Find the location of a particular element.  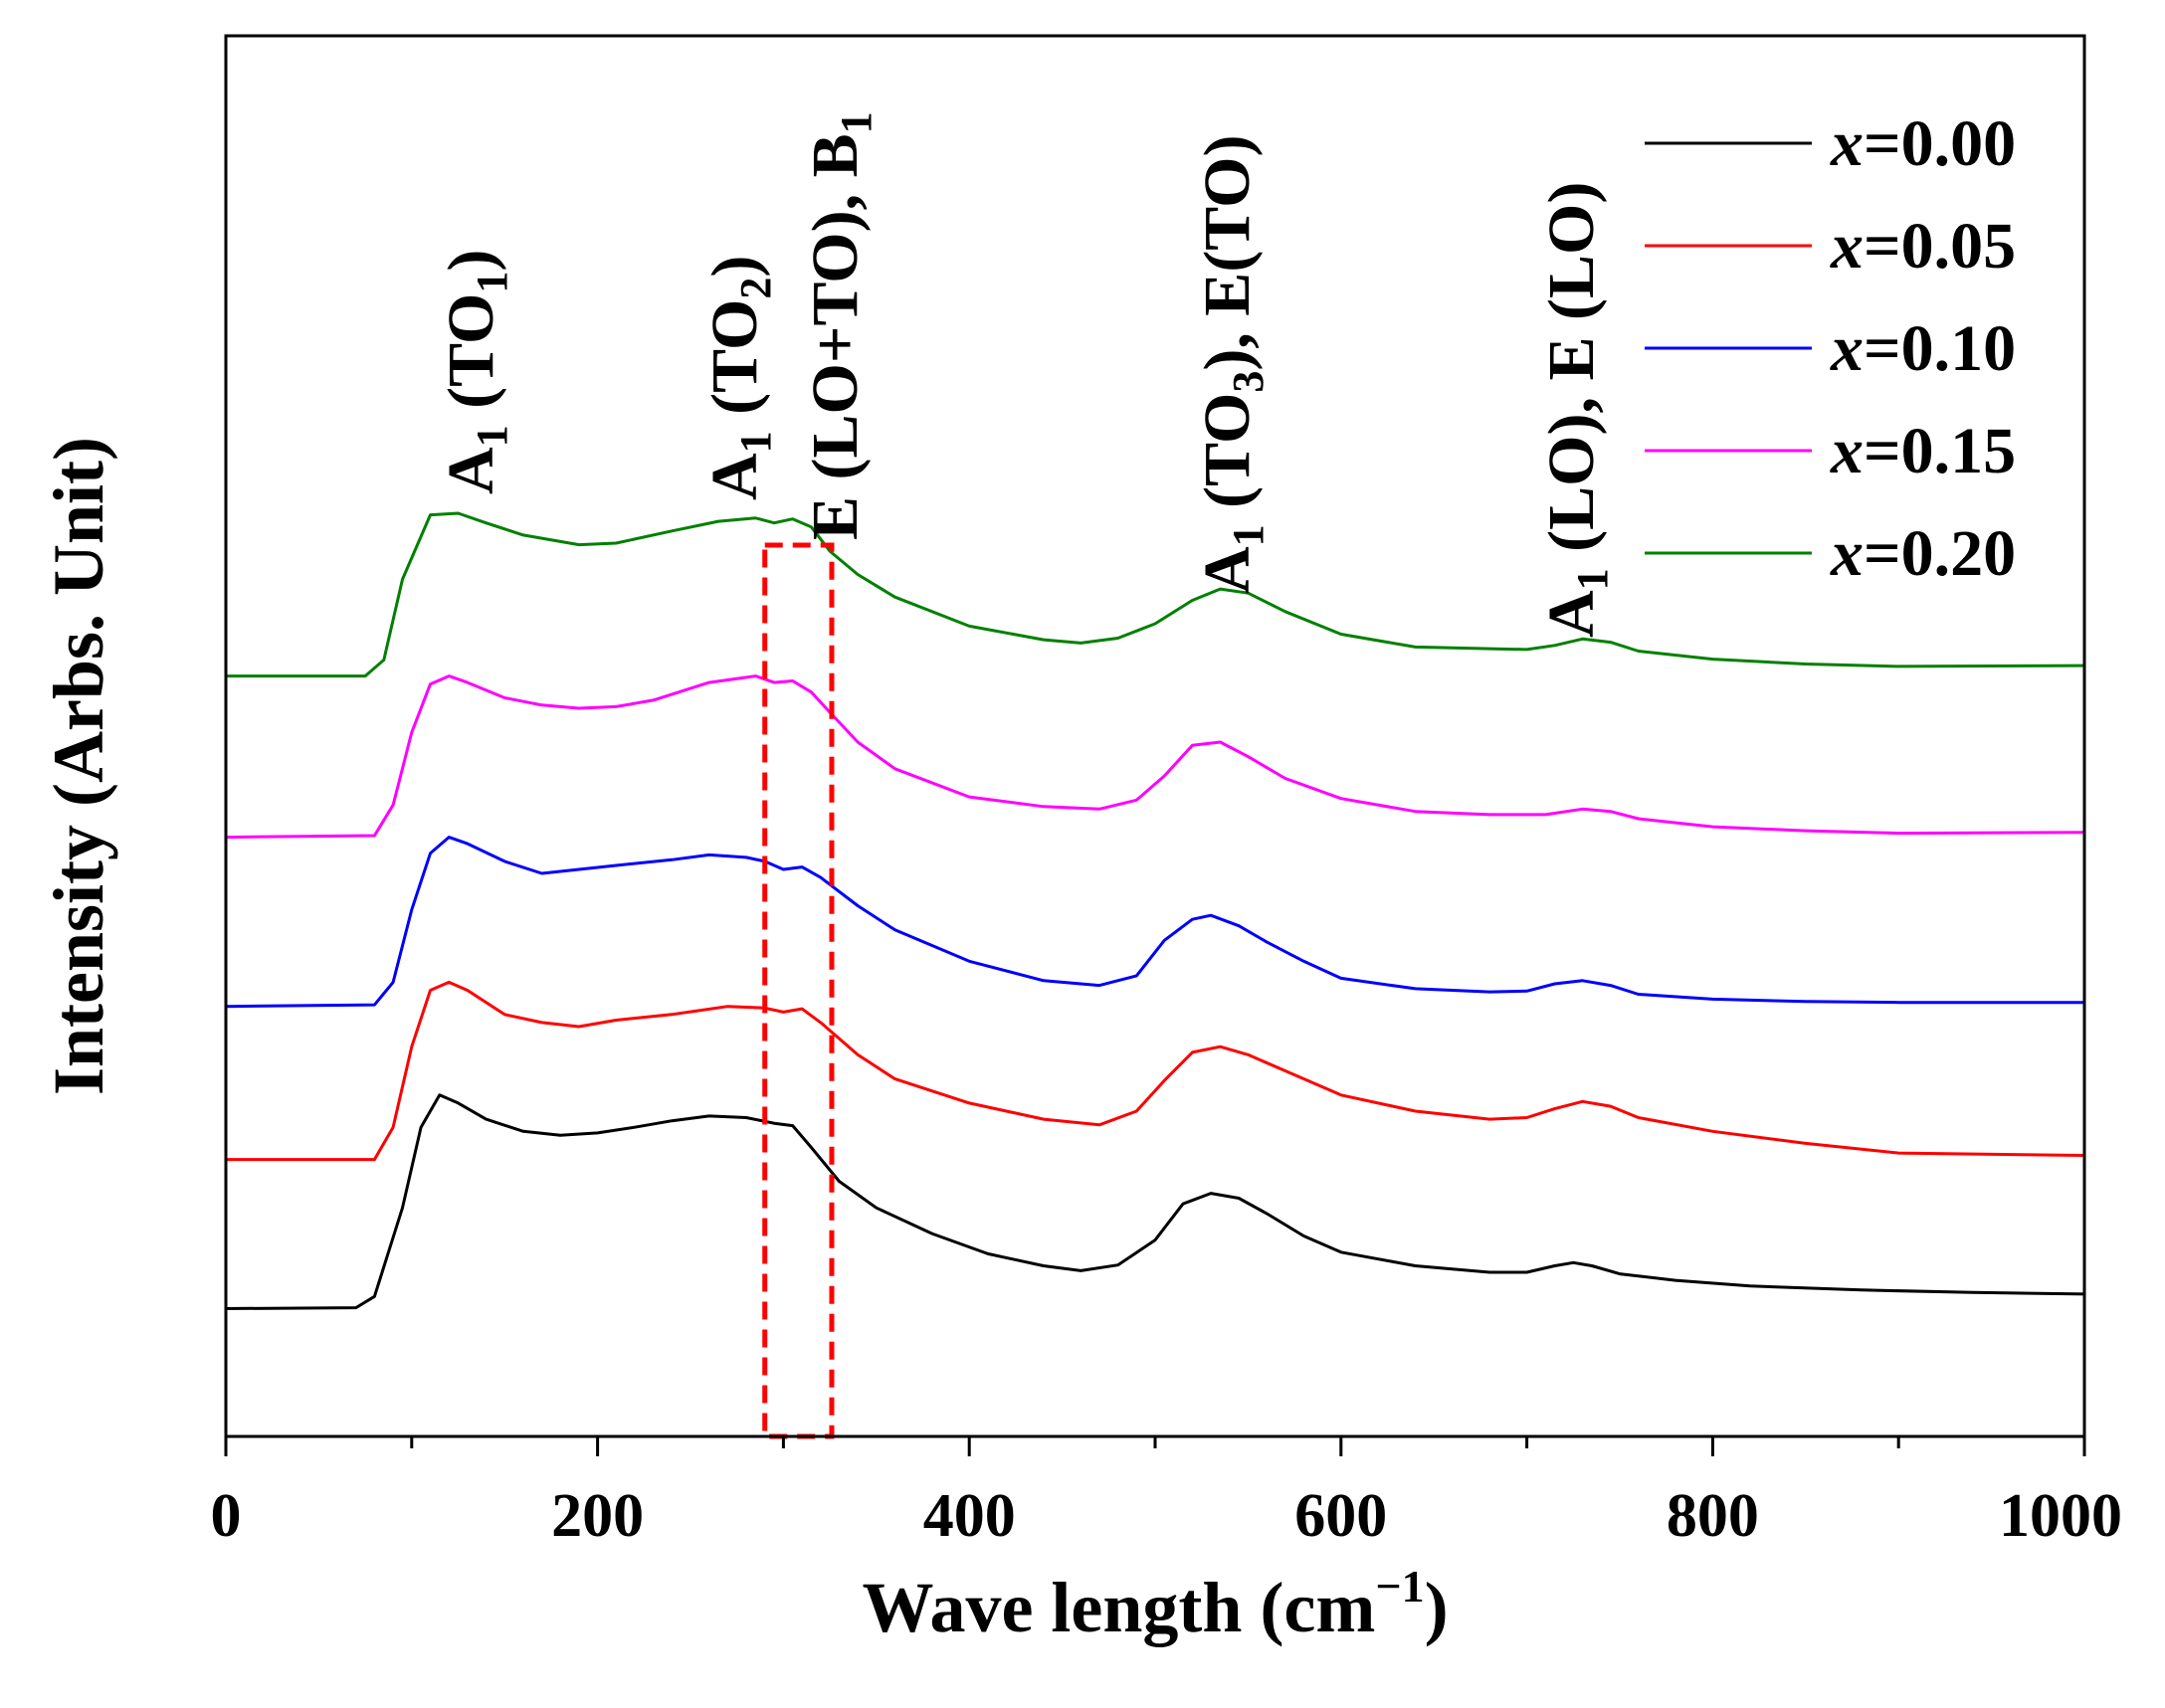

legend-item: x=0.00 is located at coordinates (1831, 143).